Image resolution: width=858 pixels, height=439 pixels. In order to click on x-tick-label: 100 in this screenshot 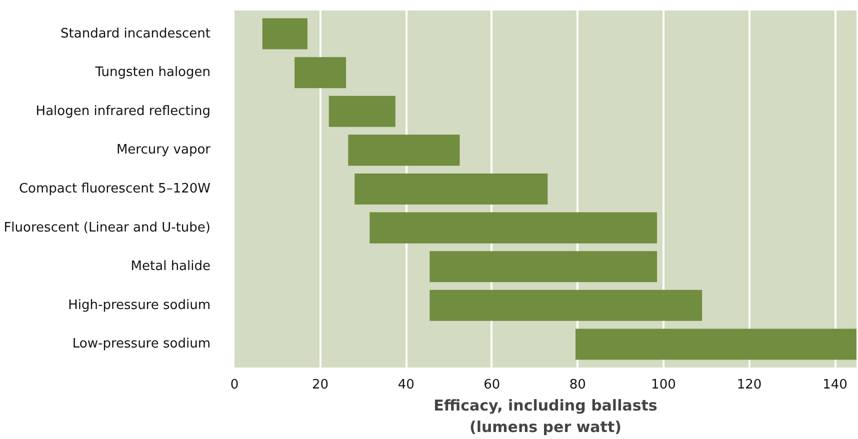, I will do `click(663, 385)`.